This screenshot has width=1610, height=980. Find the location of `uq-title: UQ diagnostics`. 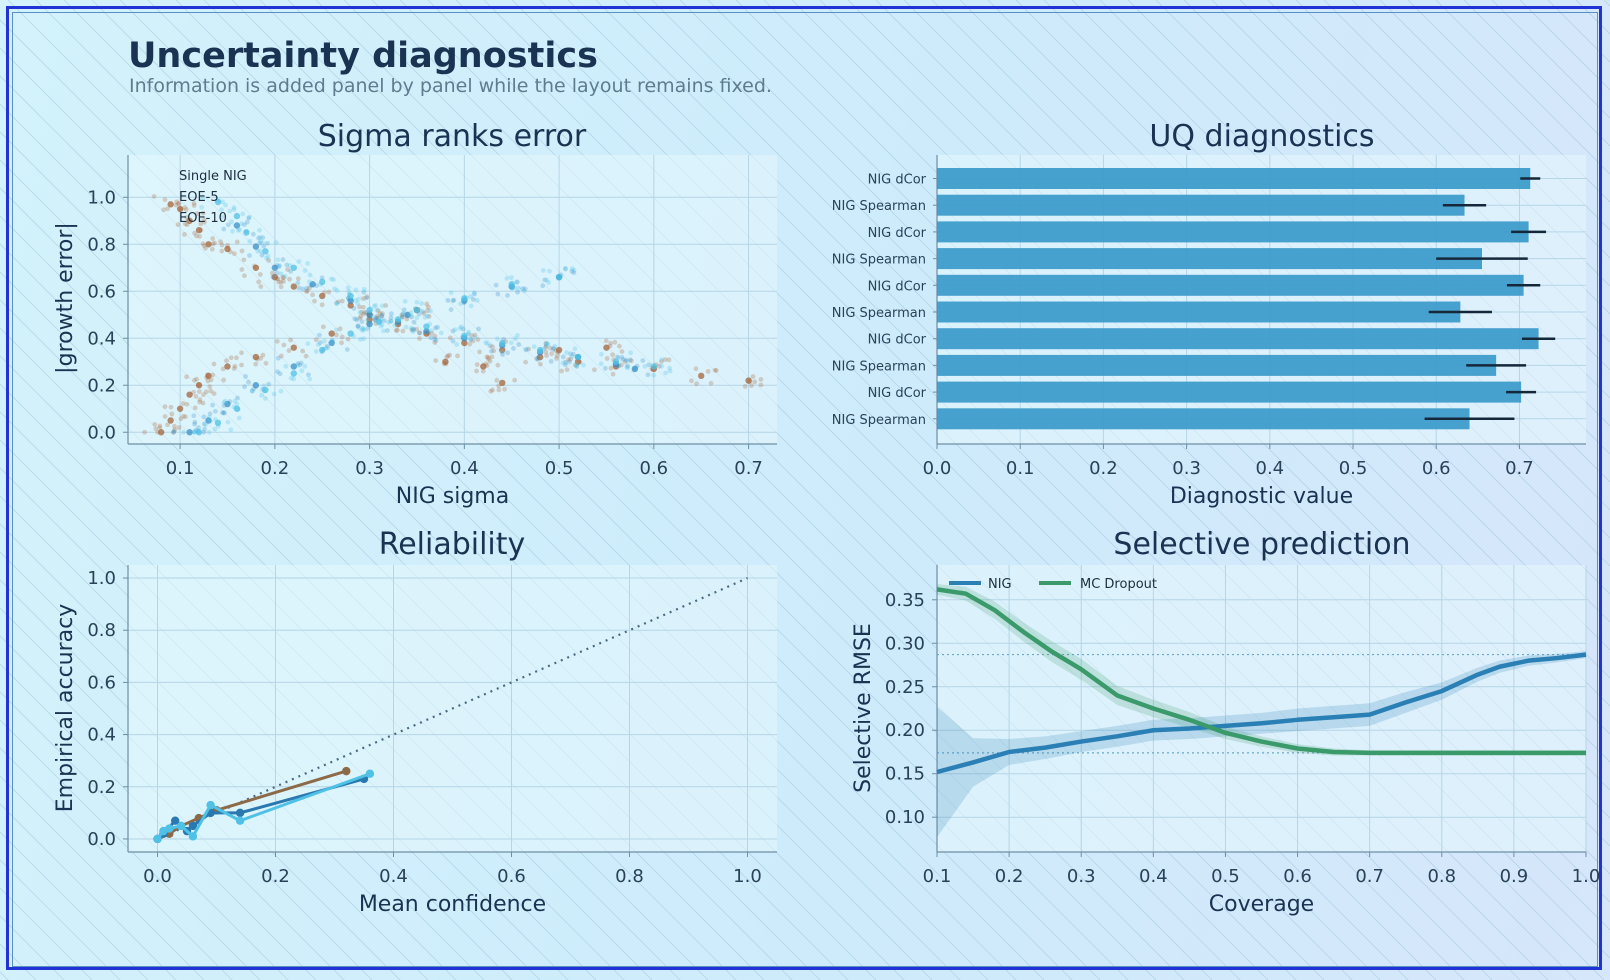

uq-title: UQ diagnostics is located at coordinates (1261, 136).